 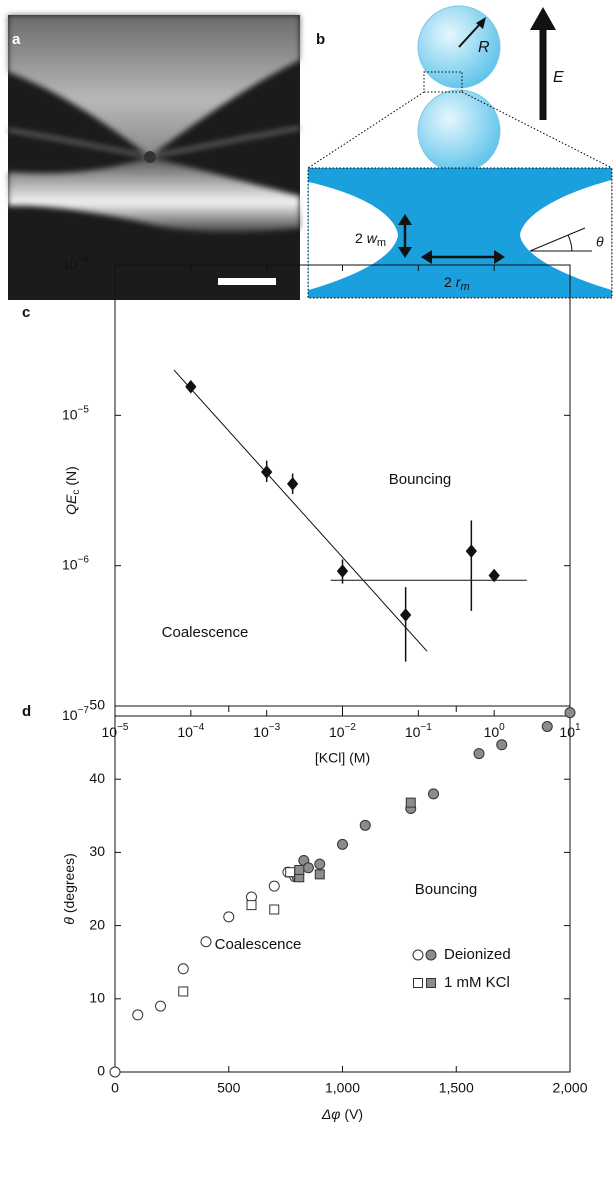 What do you see at coordinates (558, 77) in the screenshot?
I see `field-label: E` at bounding box center [558, 77].